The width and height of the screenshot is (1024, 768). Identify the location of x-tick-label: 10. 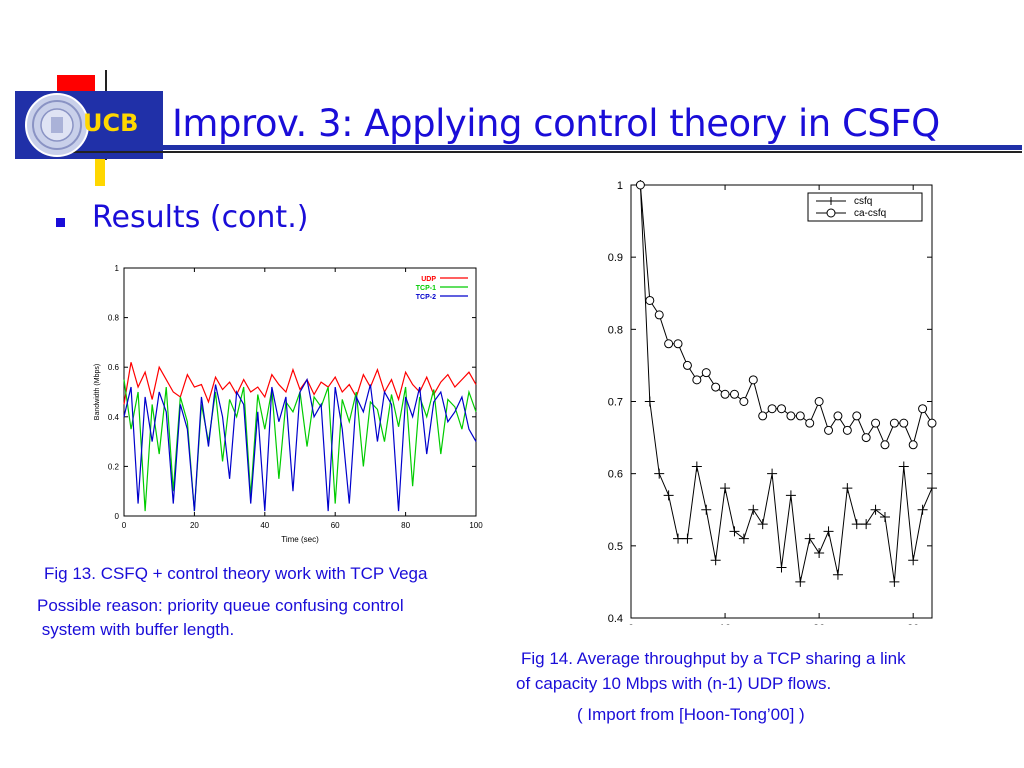
(725, 624).